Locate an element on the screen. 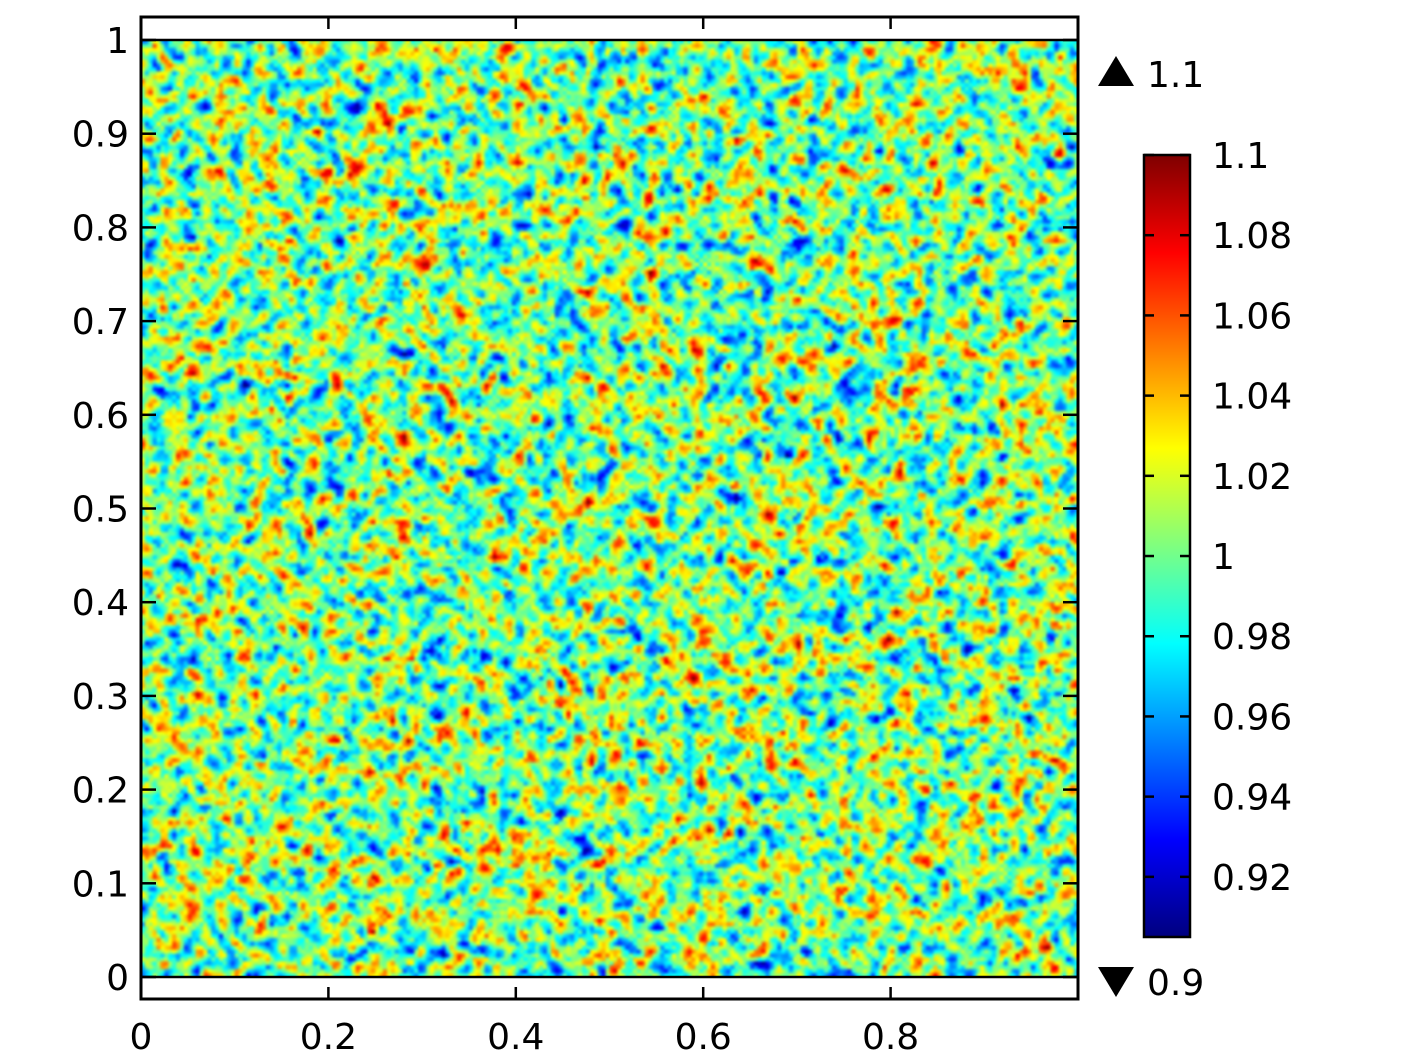 The width and height of the screenshot is (1417, 1063). y-tick-label: 0.7 is located at coordinates (100, 322).